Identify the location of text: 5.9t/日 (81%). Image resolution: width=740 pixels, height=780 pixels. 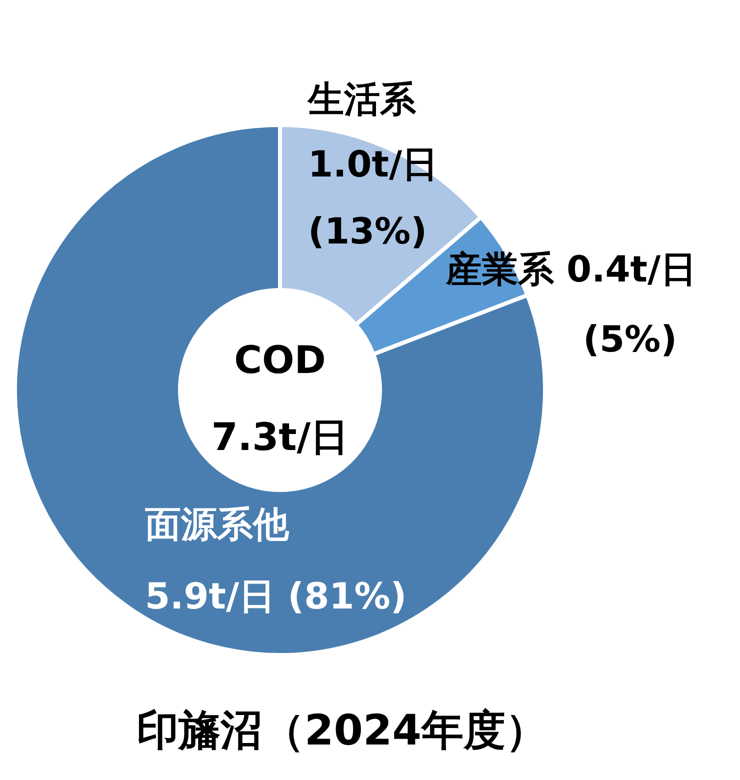
(276, 597).